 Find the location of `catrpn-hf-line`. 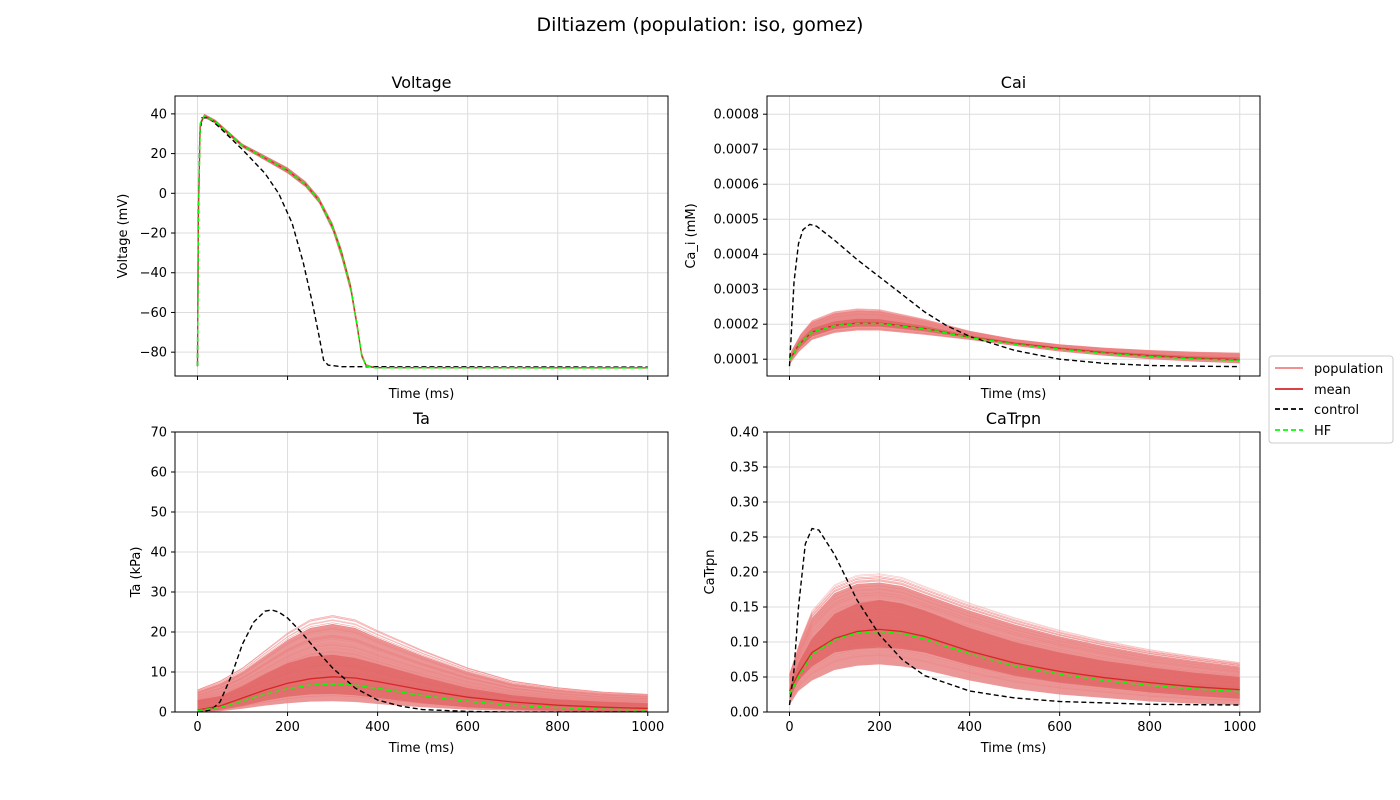

catrpn-hf-line is located at coordinates (1014, 662).